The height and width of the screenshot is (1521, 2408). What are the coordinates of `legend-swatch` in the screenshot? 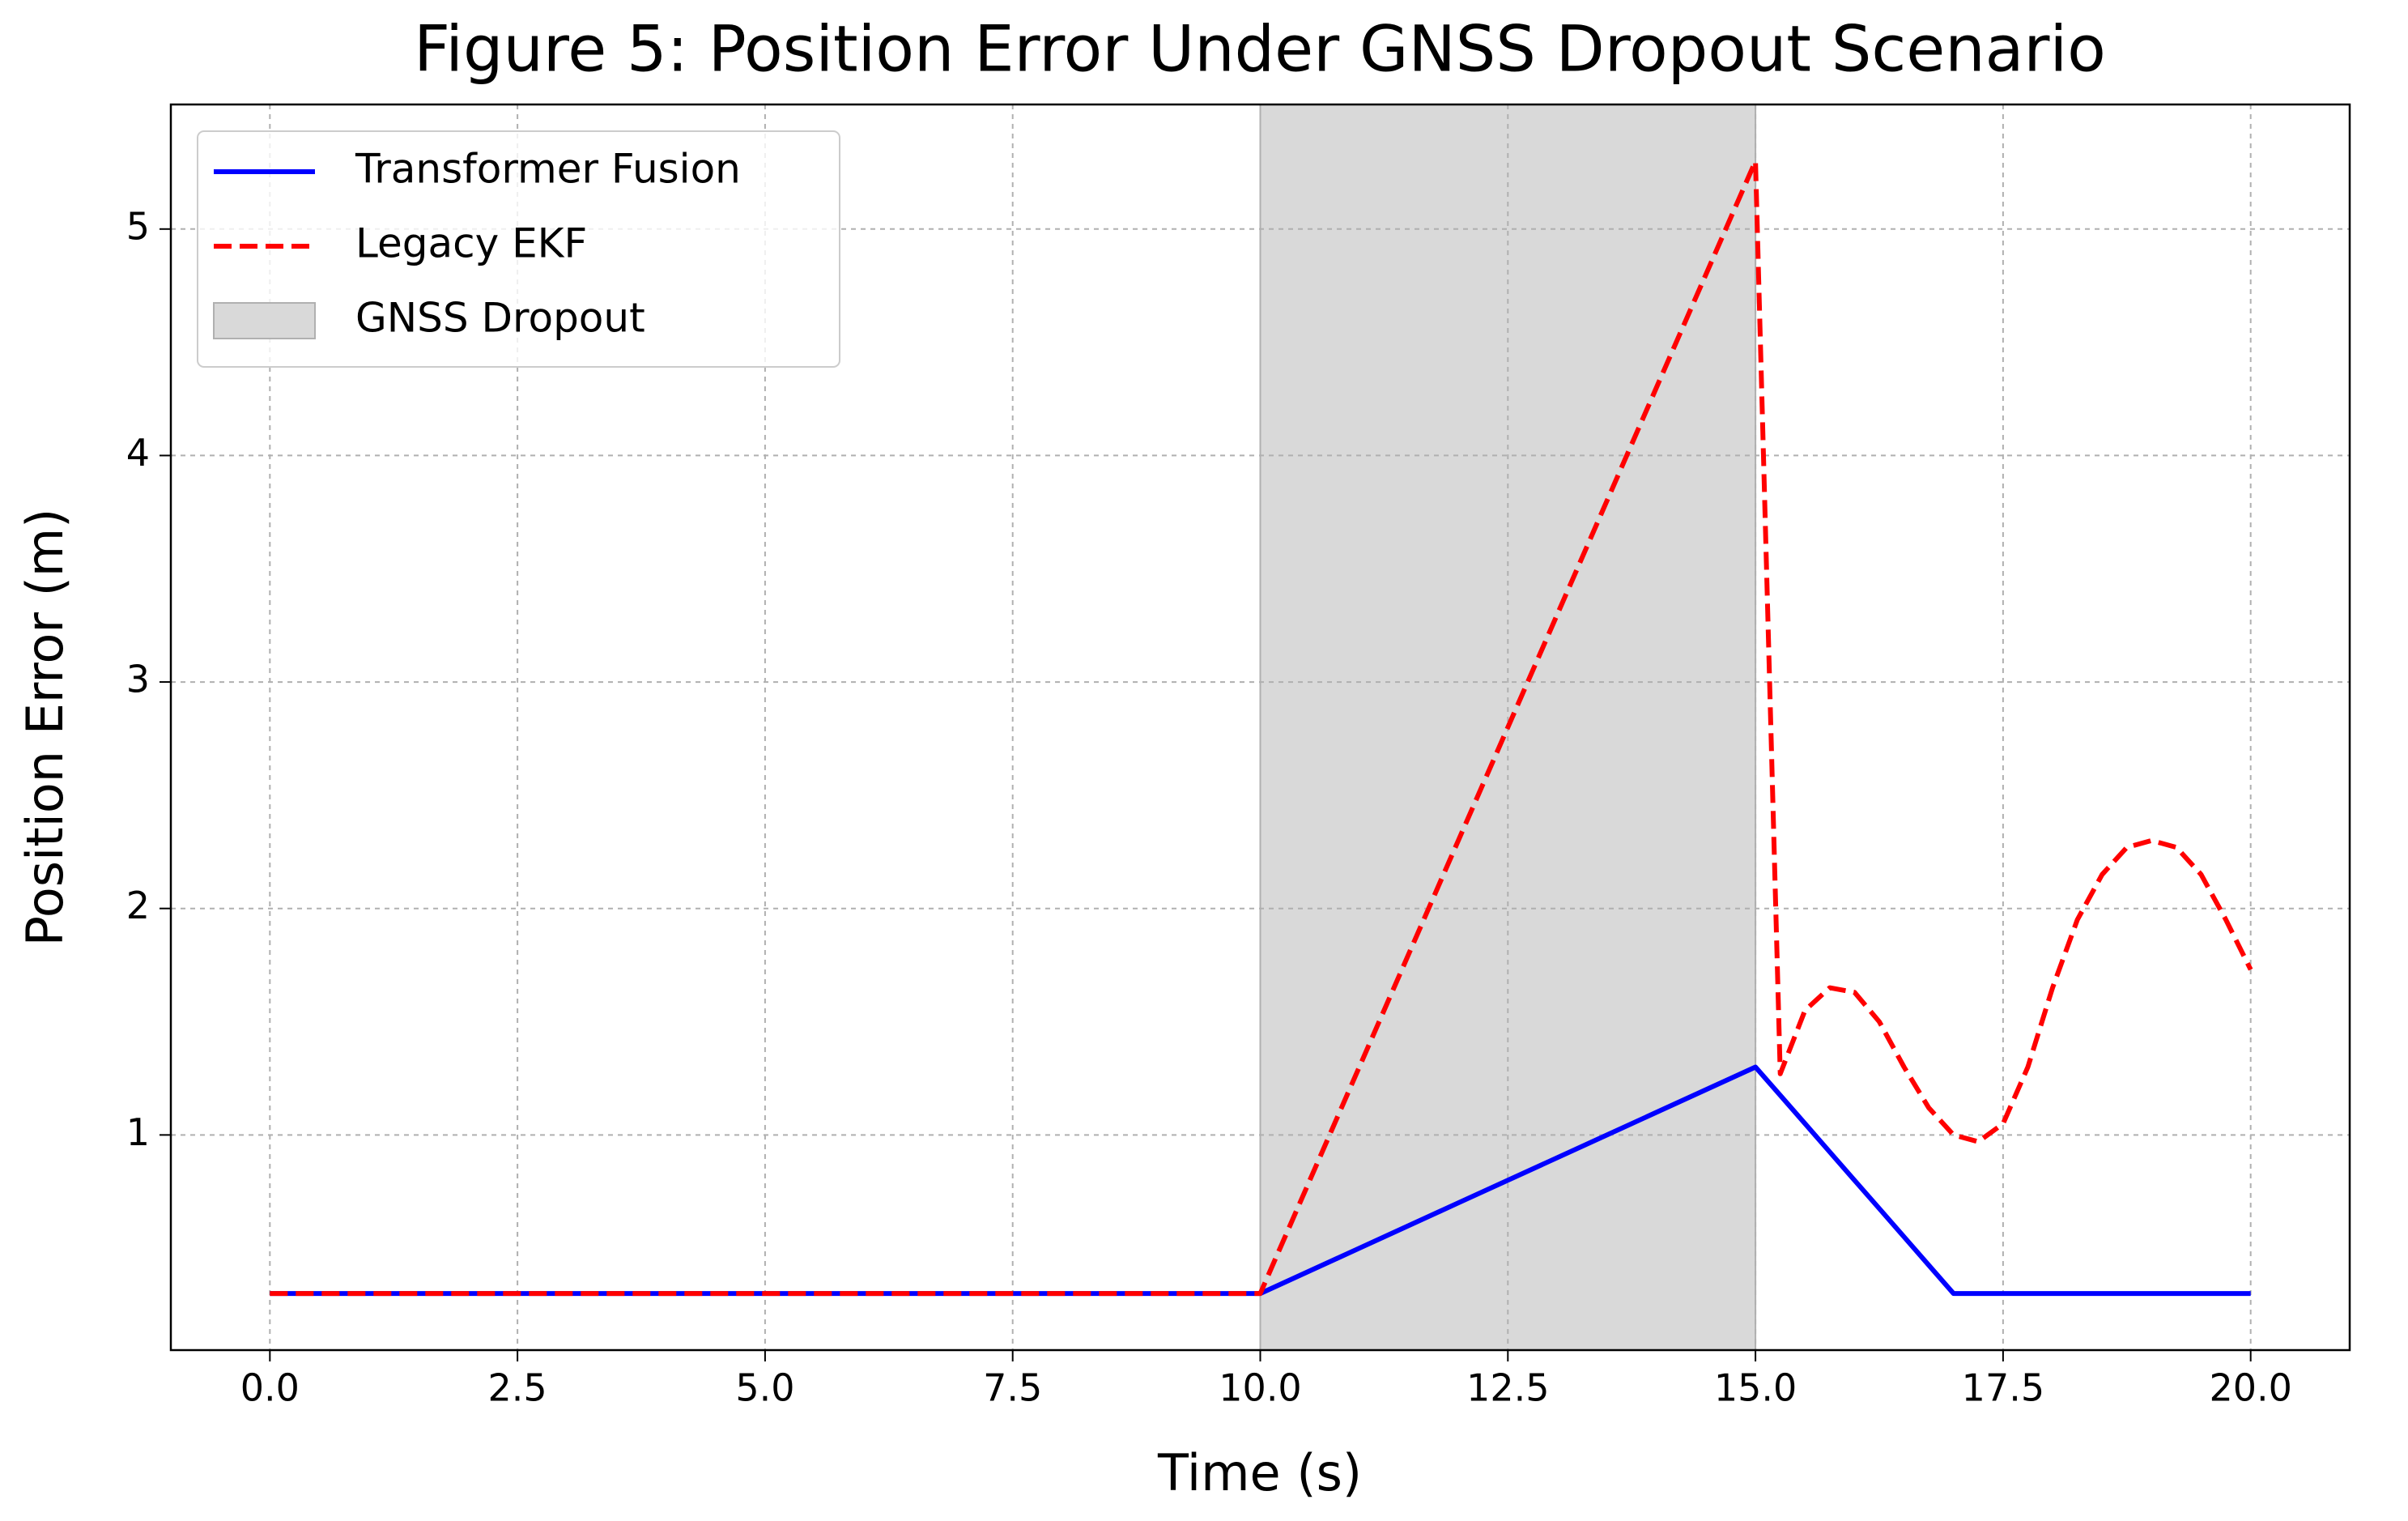 It's located at (265, 321).